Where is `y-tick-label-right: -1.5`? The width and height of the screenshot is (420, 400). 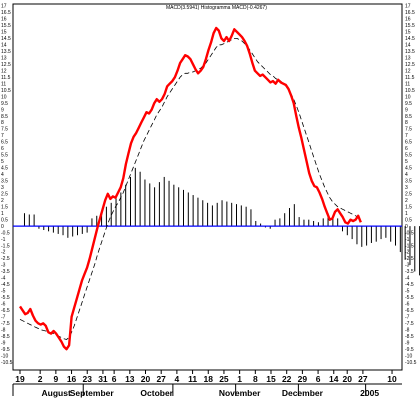
y-tick-label-right: -1.5 is located at coordinates (409, 246).